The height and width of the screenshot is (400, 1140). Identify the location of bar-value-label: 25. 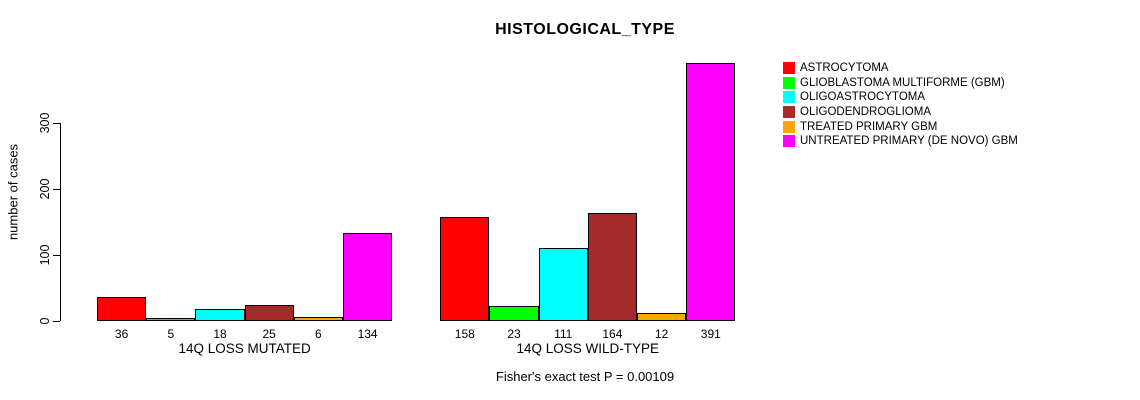
(269, 334).